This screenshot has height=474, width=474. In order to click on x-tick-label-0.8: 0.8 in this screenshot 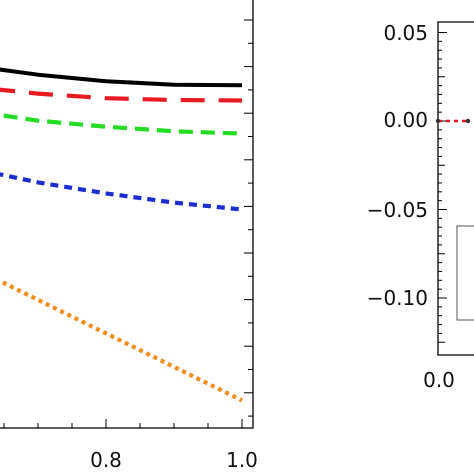, I will do `click(106, 460)`.